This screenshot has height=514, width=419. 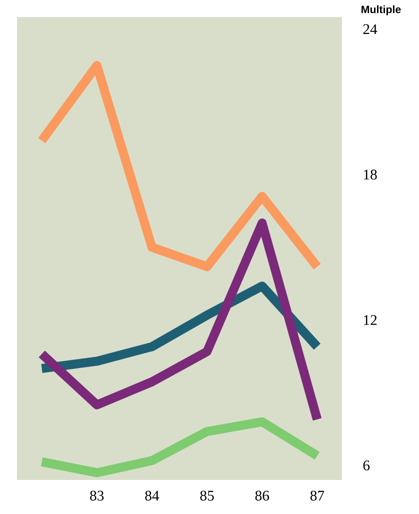 I want to click on x-tick-label: 86, so click(x=262, y=495).